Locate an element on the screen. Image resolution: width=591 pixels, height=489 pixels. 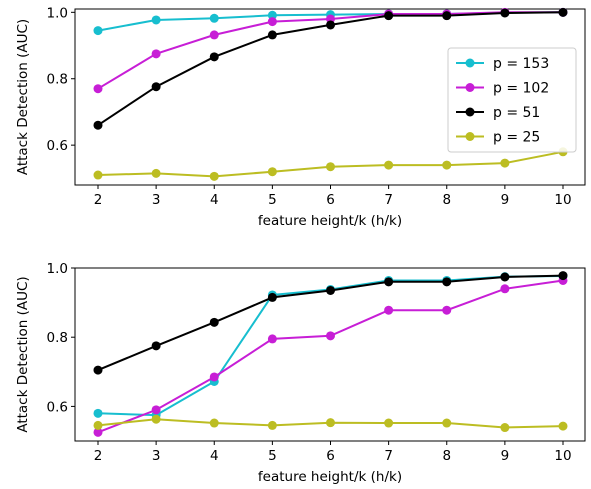
legend-item: p = 102 is located at coordinates (502, 89).